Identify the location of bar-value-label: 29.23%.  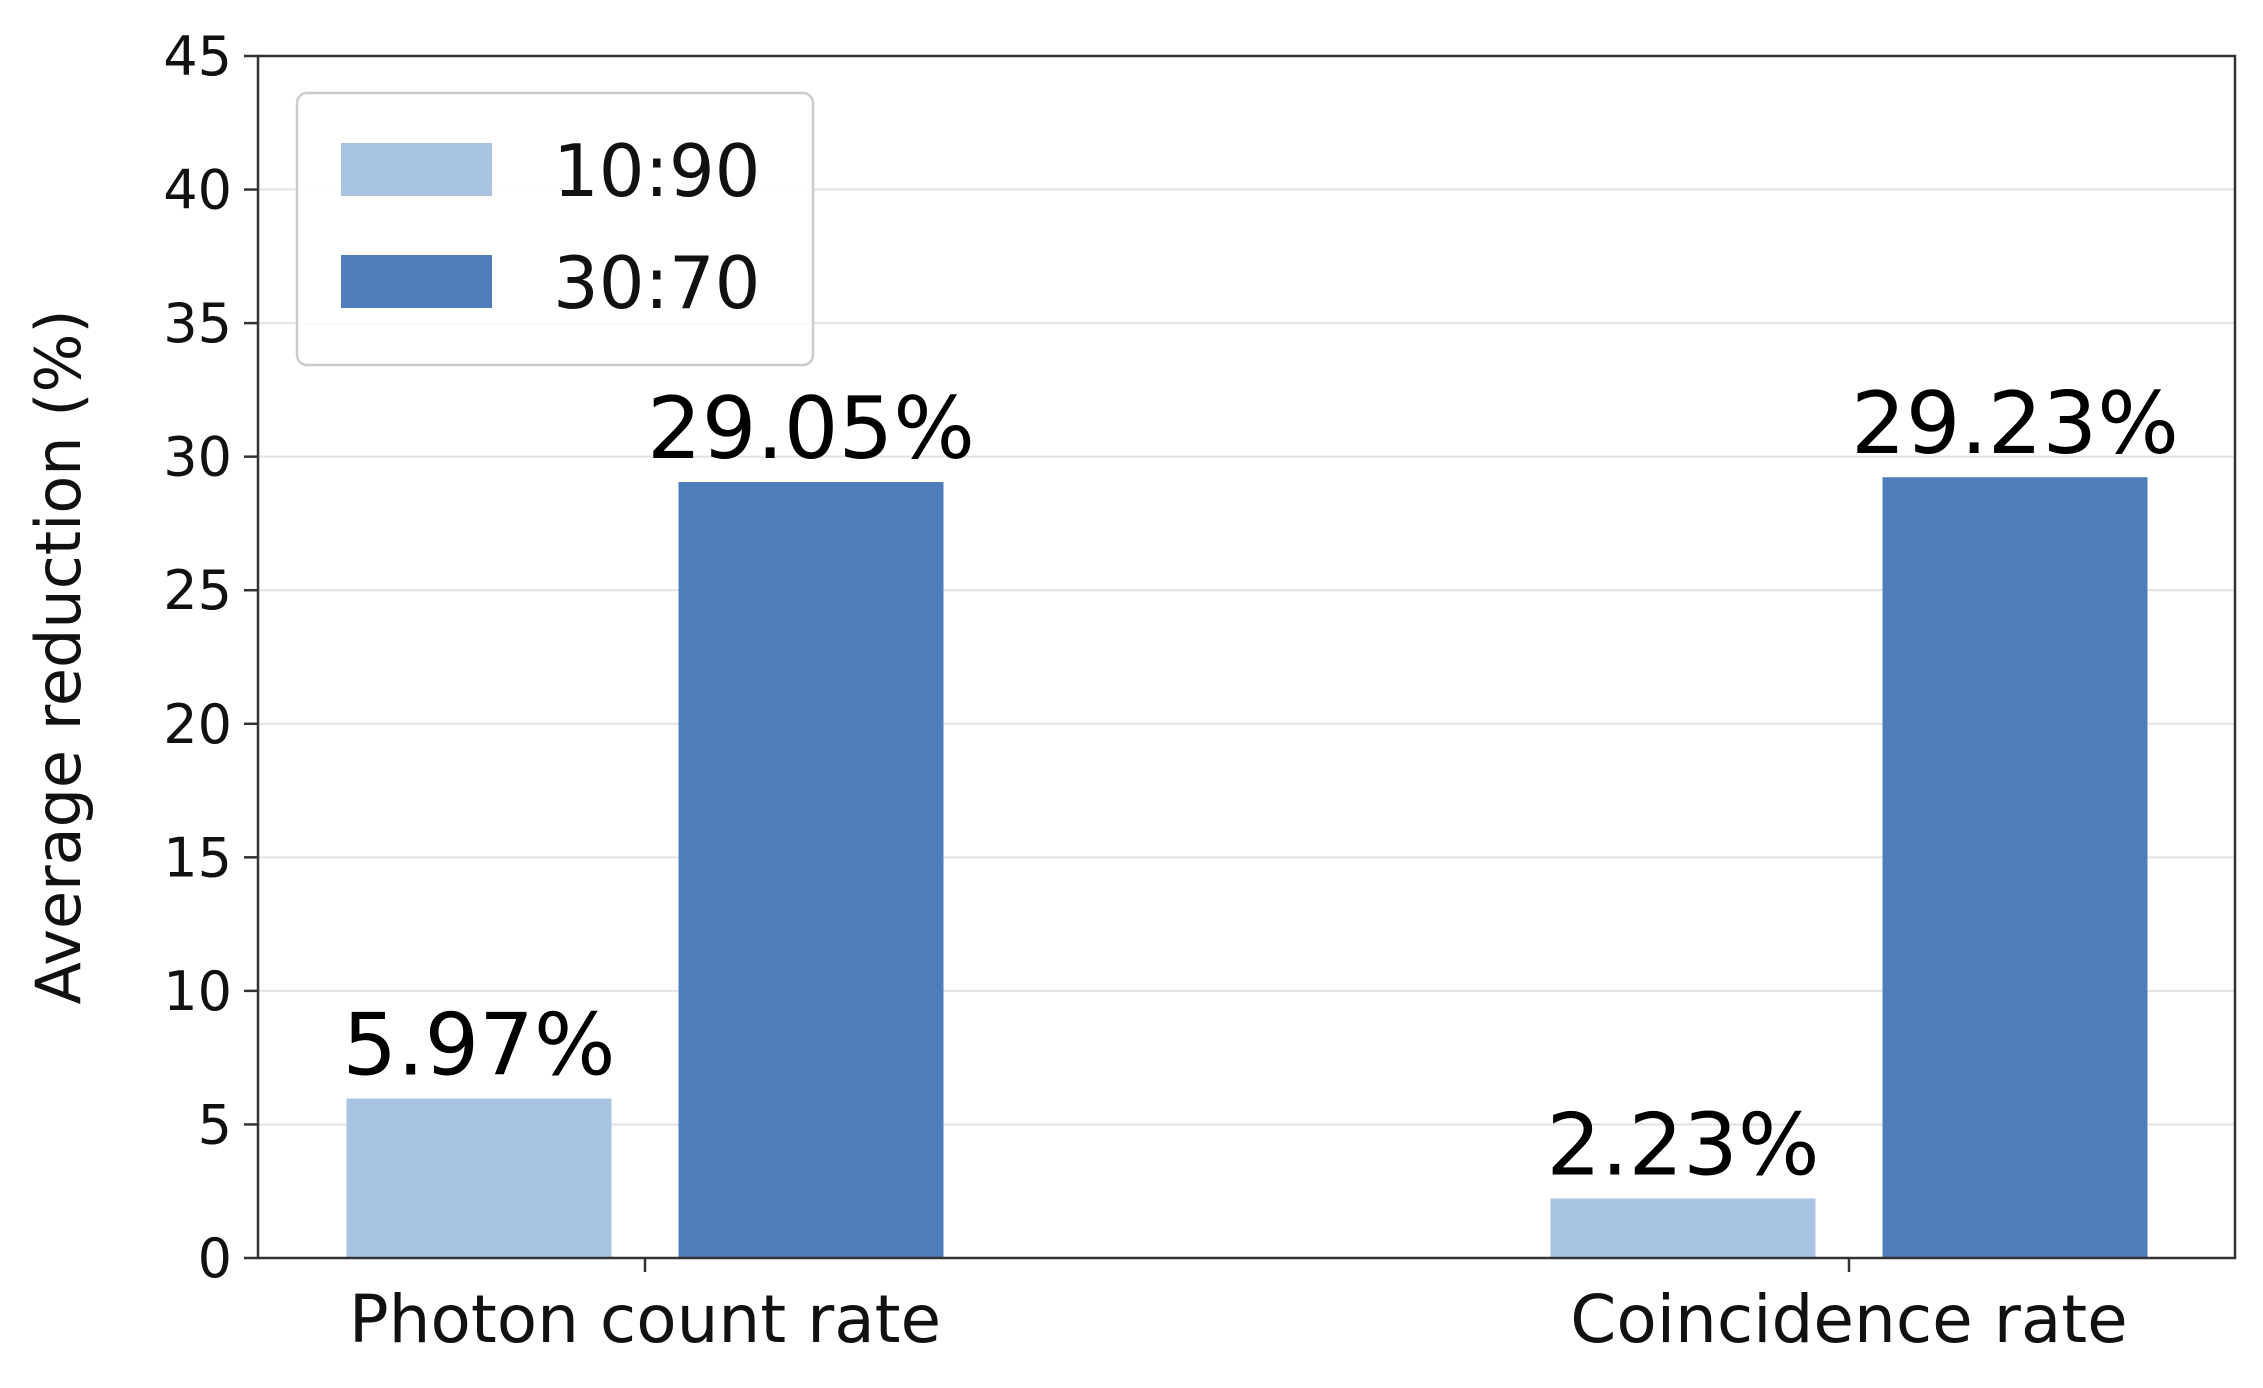
(2015, 424).